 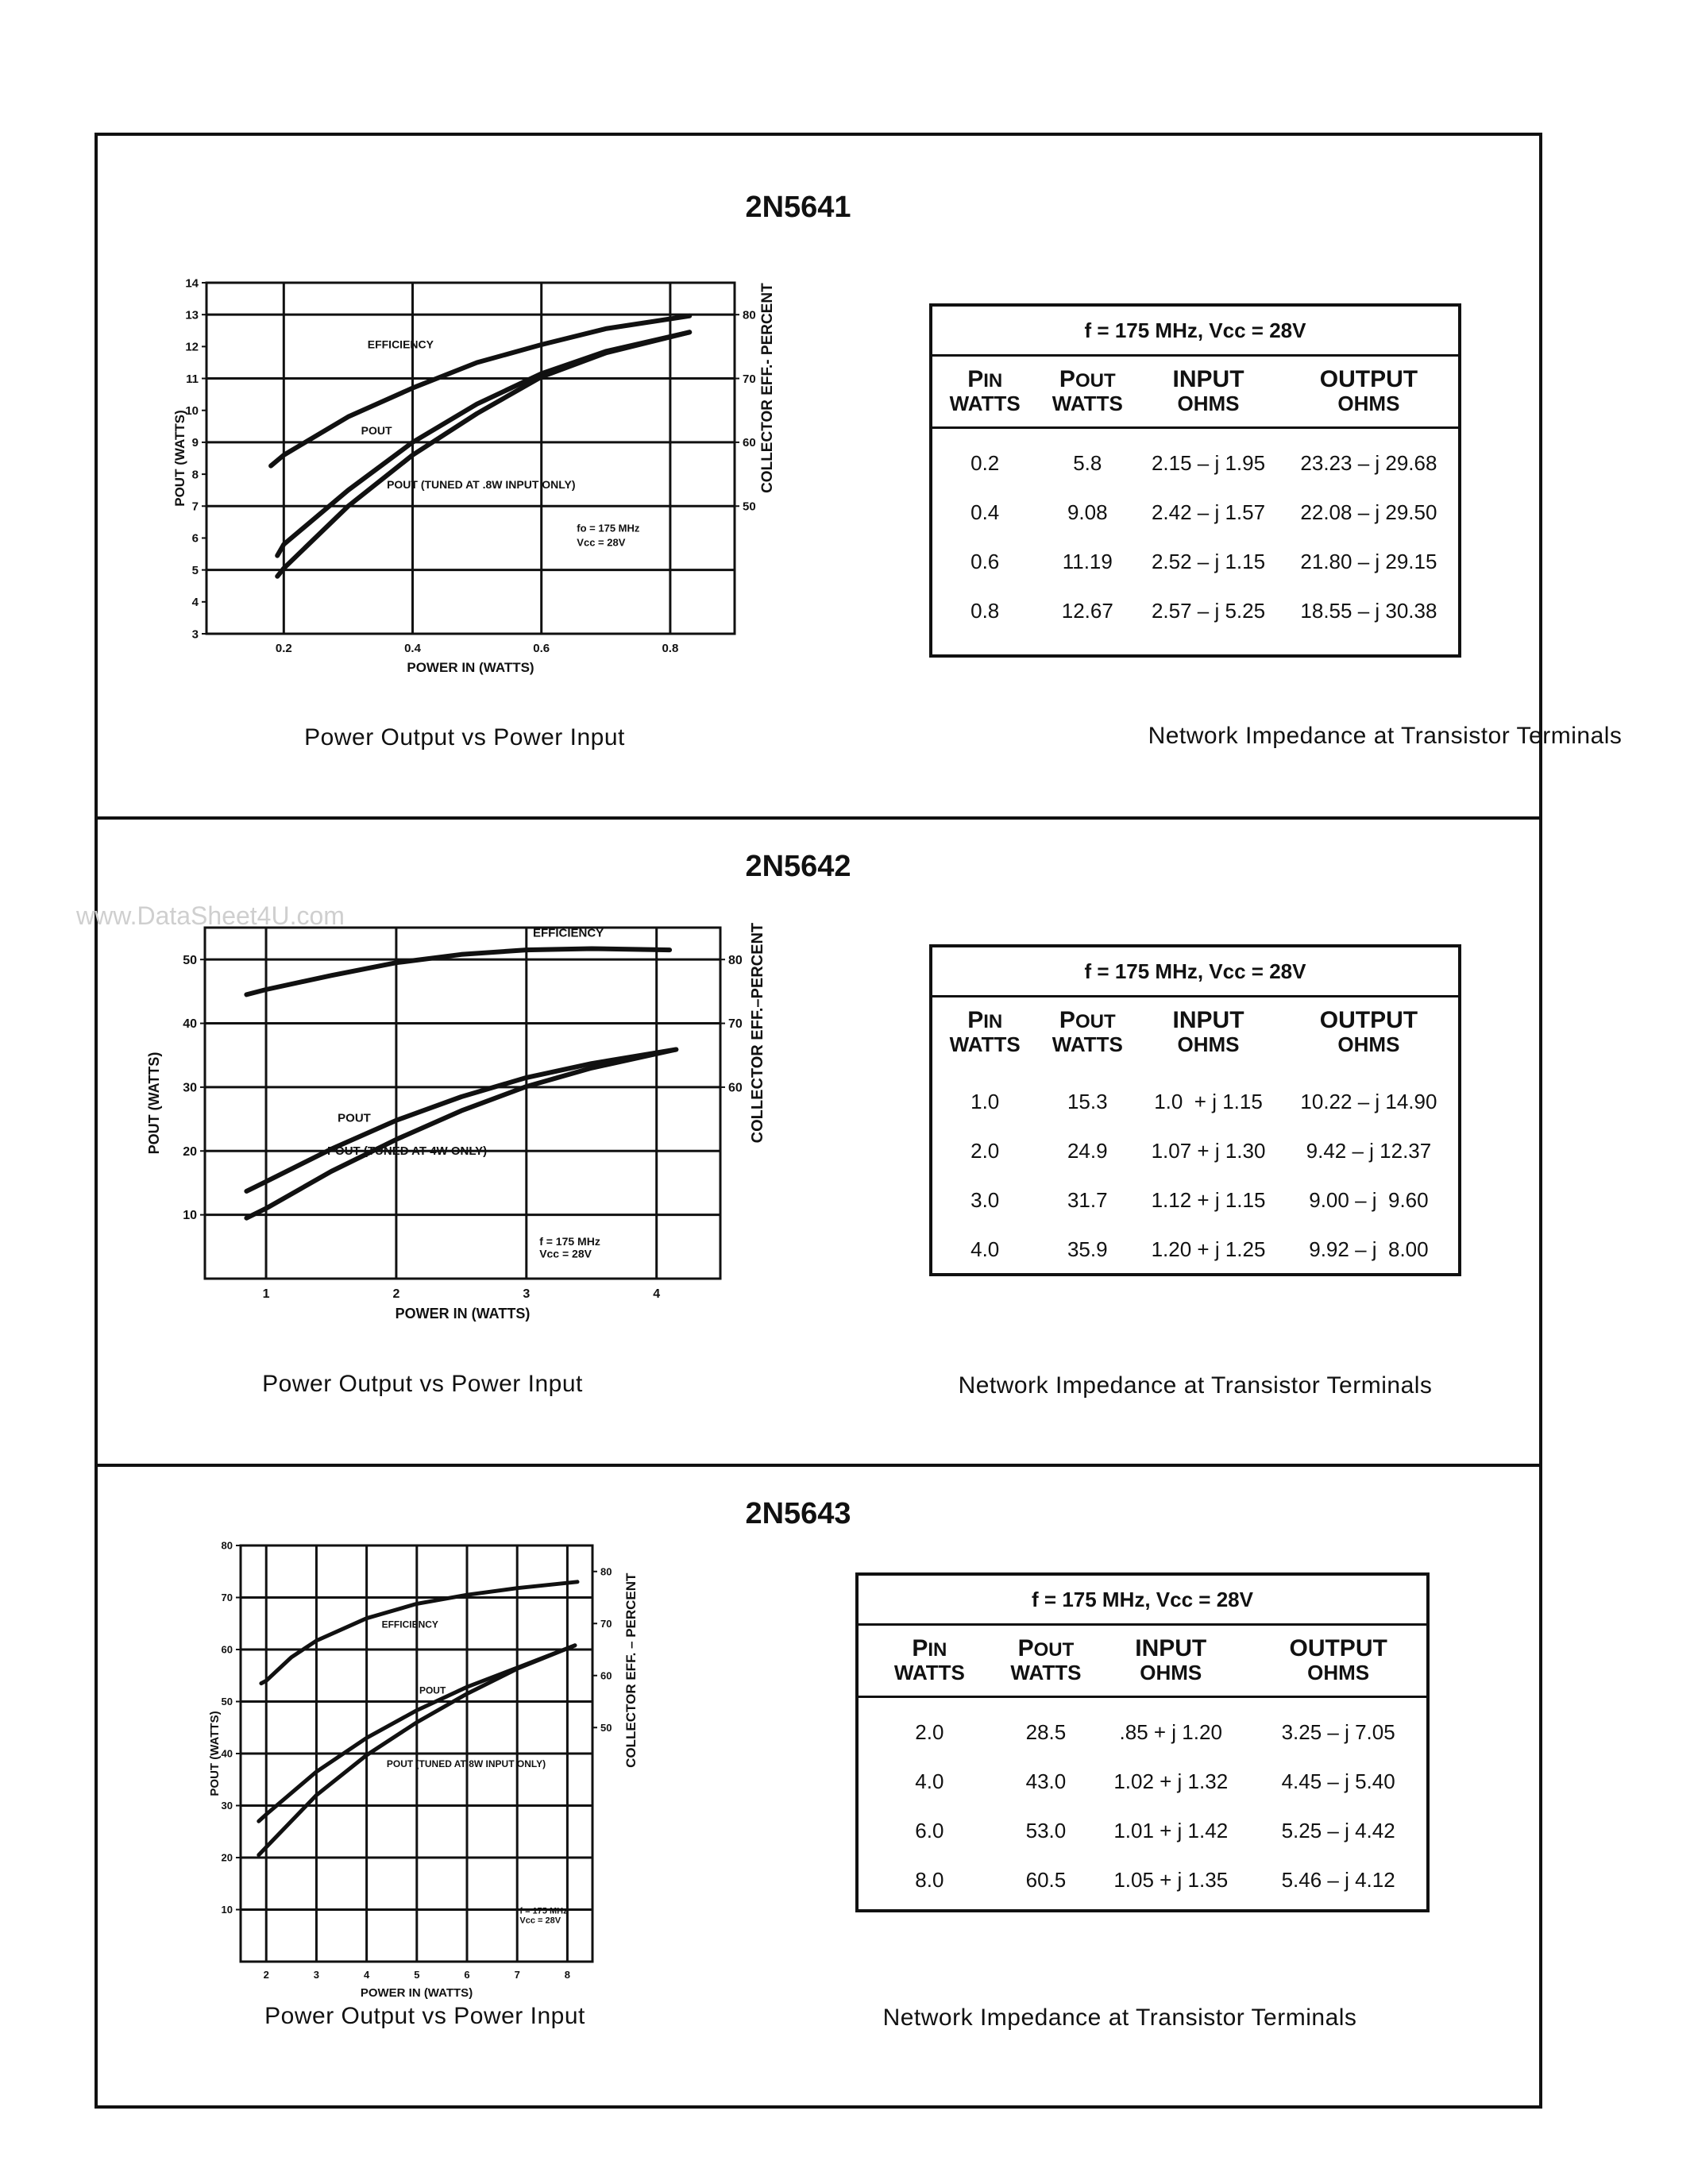 I want to click on y-tick-label: 13, so click(x=192, y=315).